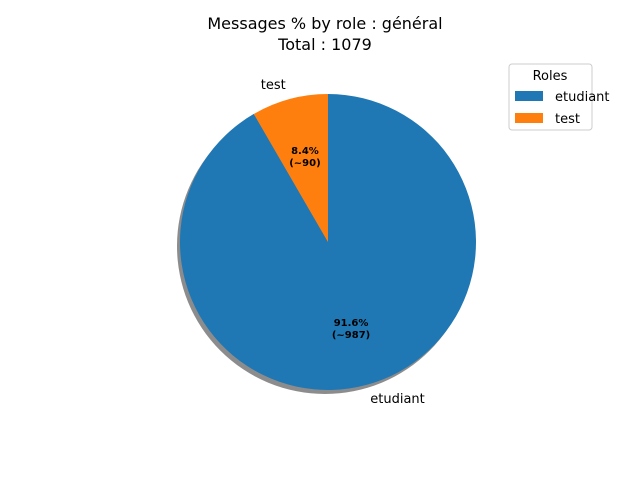 The image size is (640, 480). What do you see at coordinates (324, 23) in the screenshot?
I see `chart-title: Messages % by role : général` at bounding box center [324, 23].